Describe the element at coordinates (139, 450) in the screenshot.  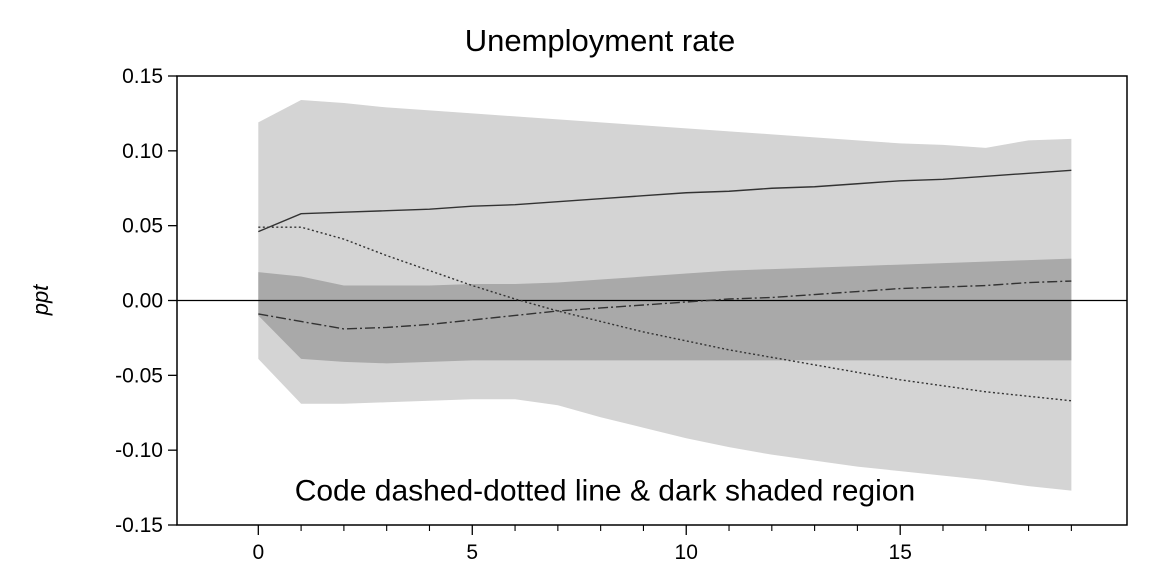
I see `y-tick-label: -0.10` at that location.